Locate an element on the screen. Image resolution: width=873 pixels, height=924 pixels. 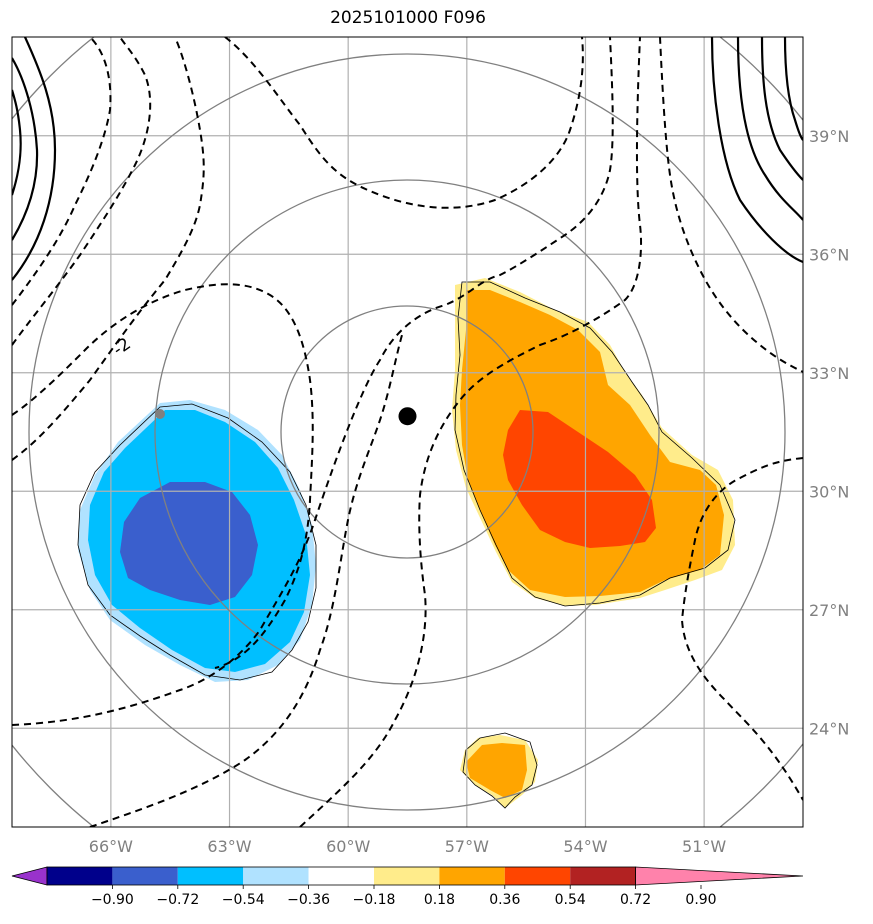
colorbar-label: −0.72 is located at coordinates (177, 900).